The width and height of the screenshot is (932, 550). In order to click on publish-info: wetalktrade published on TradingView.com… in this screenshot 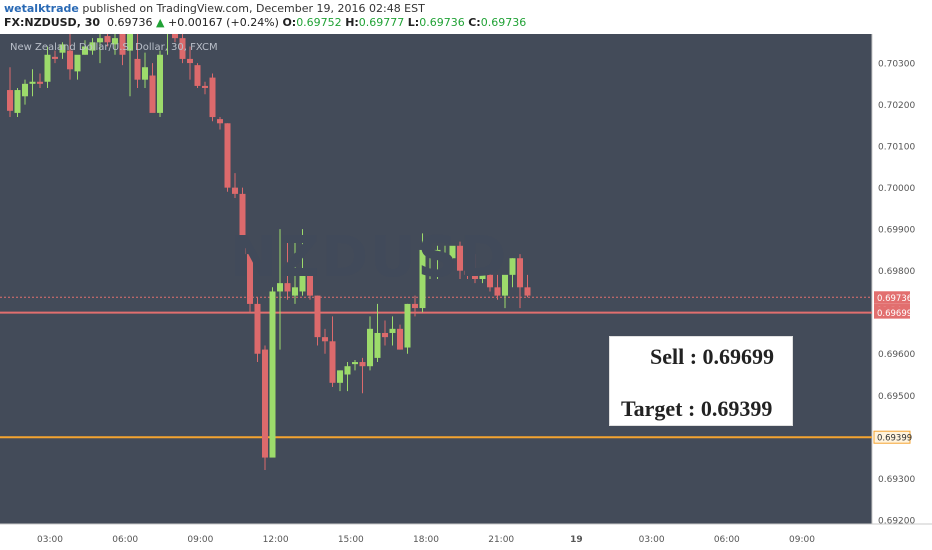, I will do `click(214, 9)`.